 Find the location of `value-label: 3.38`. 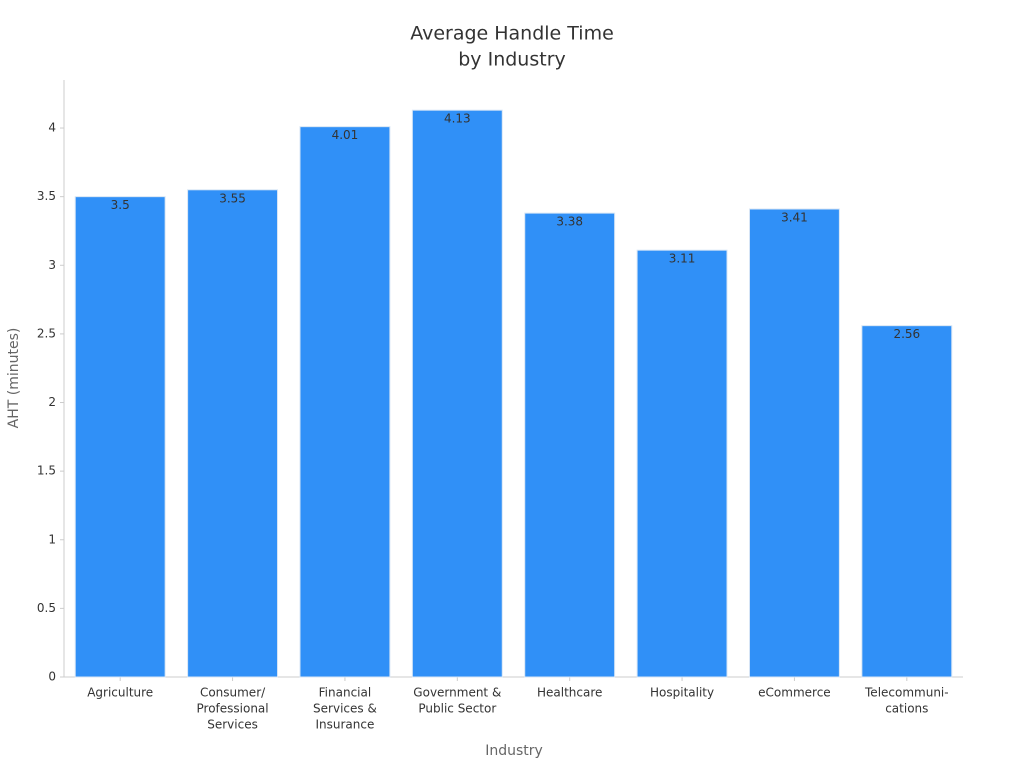

value-label: 3.38 is located at coordinates (569, 222).